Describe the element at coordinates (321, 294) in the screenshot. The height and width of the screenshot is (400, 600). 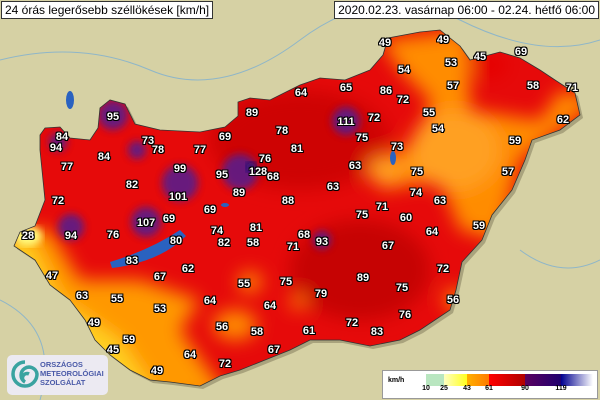
I see `station-value: 79` at that location.